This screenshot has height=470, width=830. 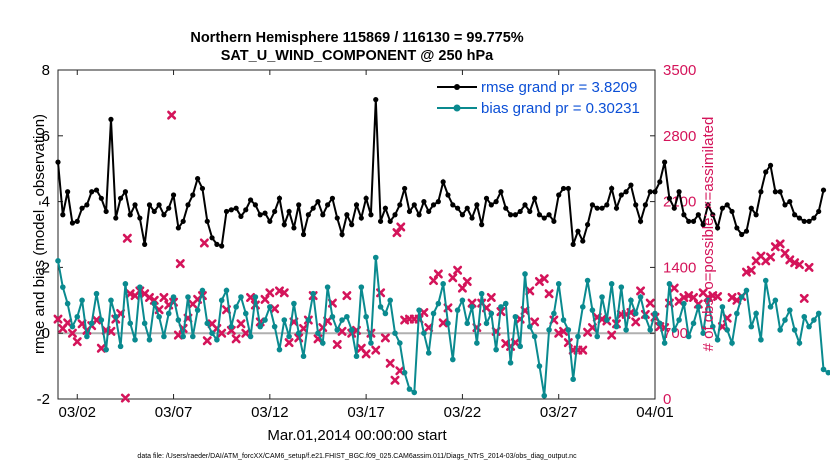 I want to click on legend-rmse-marker, so click(x=457, y=87).